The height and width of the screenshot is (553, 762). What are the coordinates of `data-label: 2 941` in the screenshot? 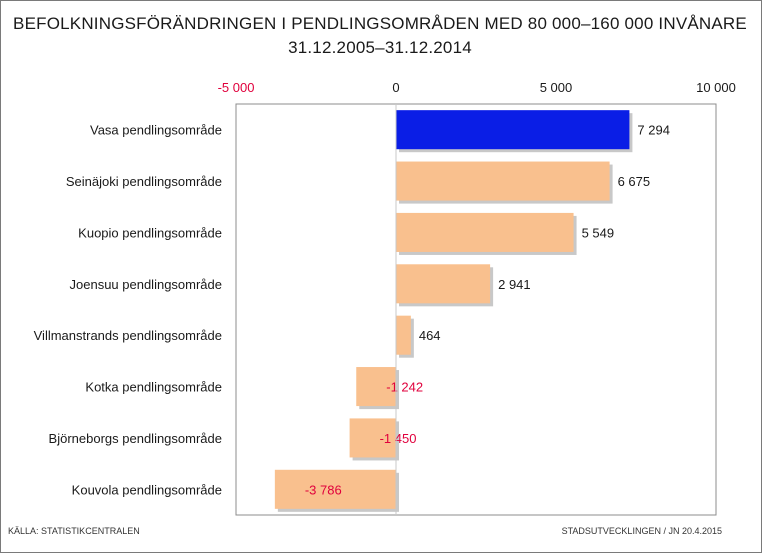 It's located at (514, 284).